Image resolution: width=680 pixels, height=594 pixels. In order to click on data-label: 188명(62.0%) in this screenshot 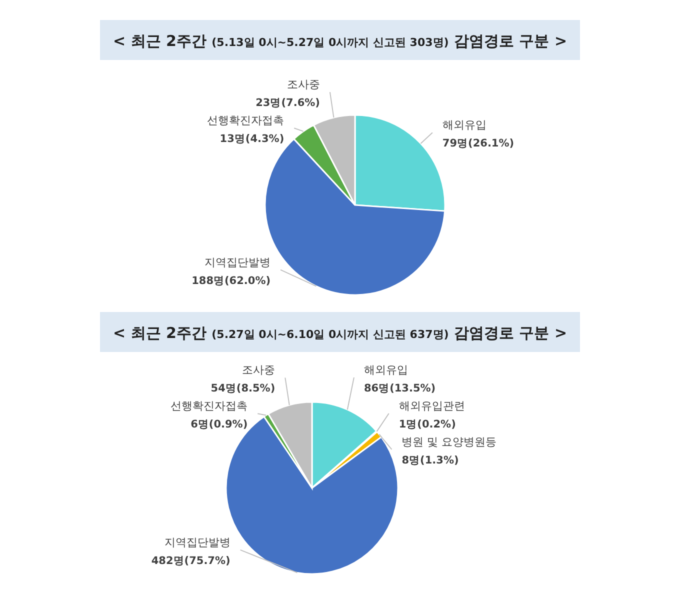, I will do `click(231, 280)`.